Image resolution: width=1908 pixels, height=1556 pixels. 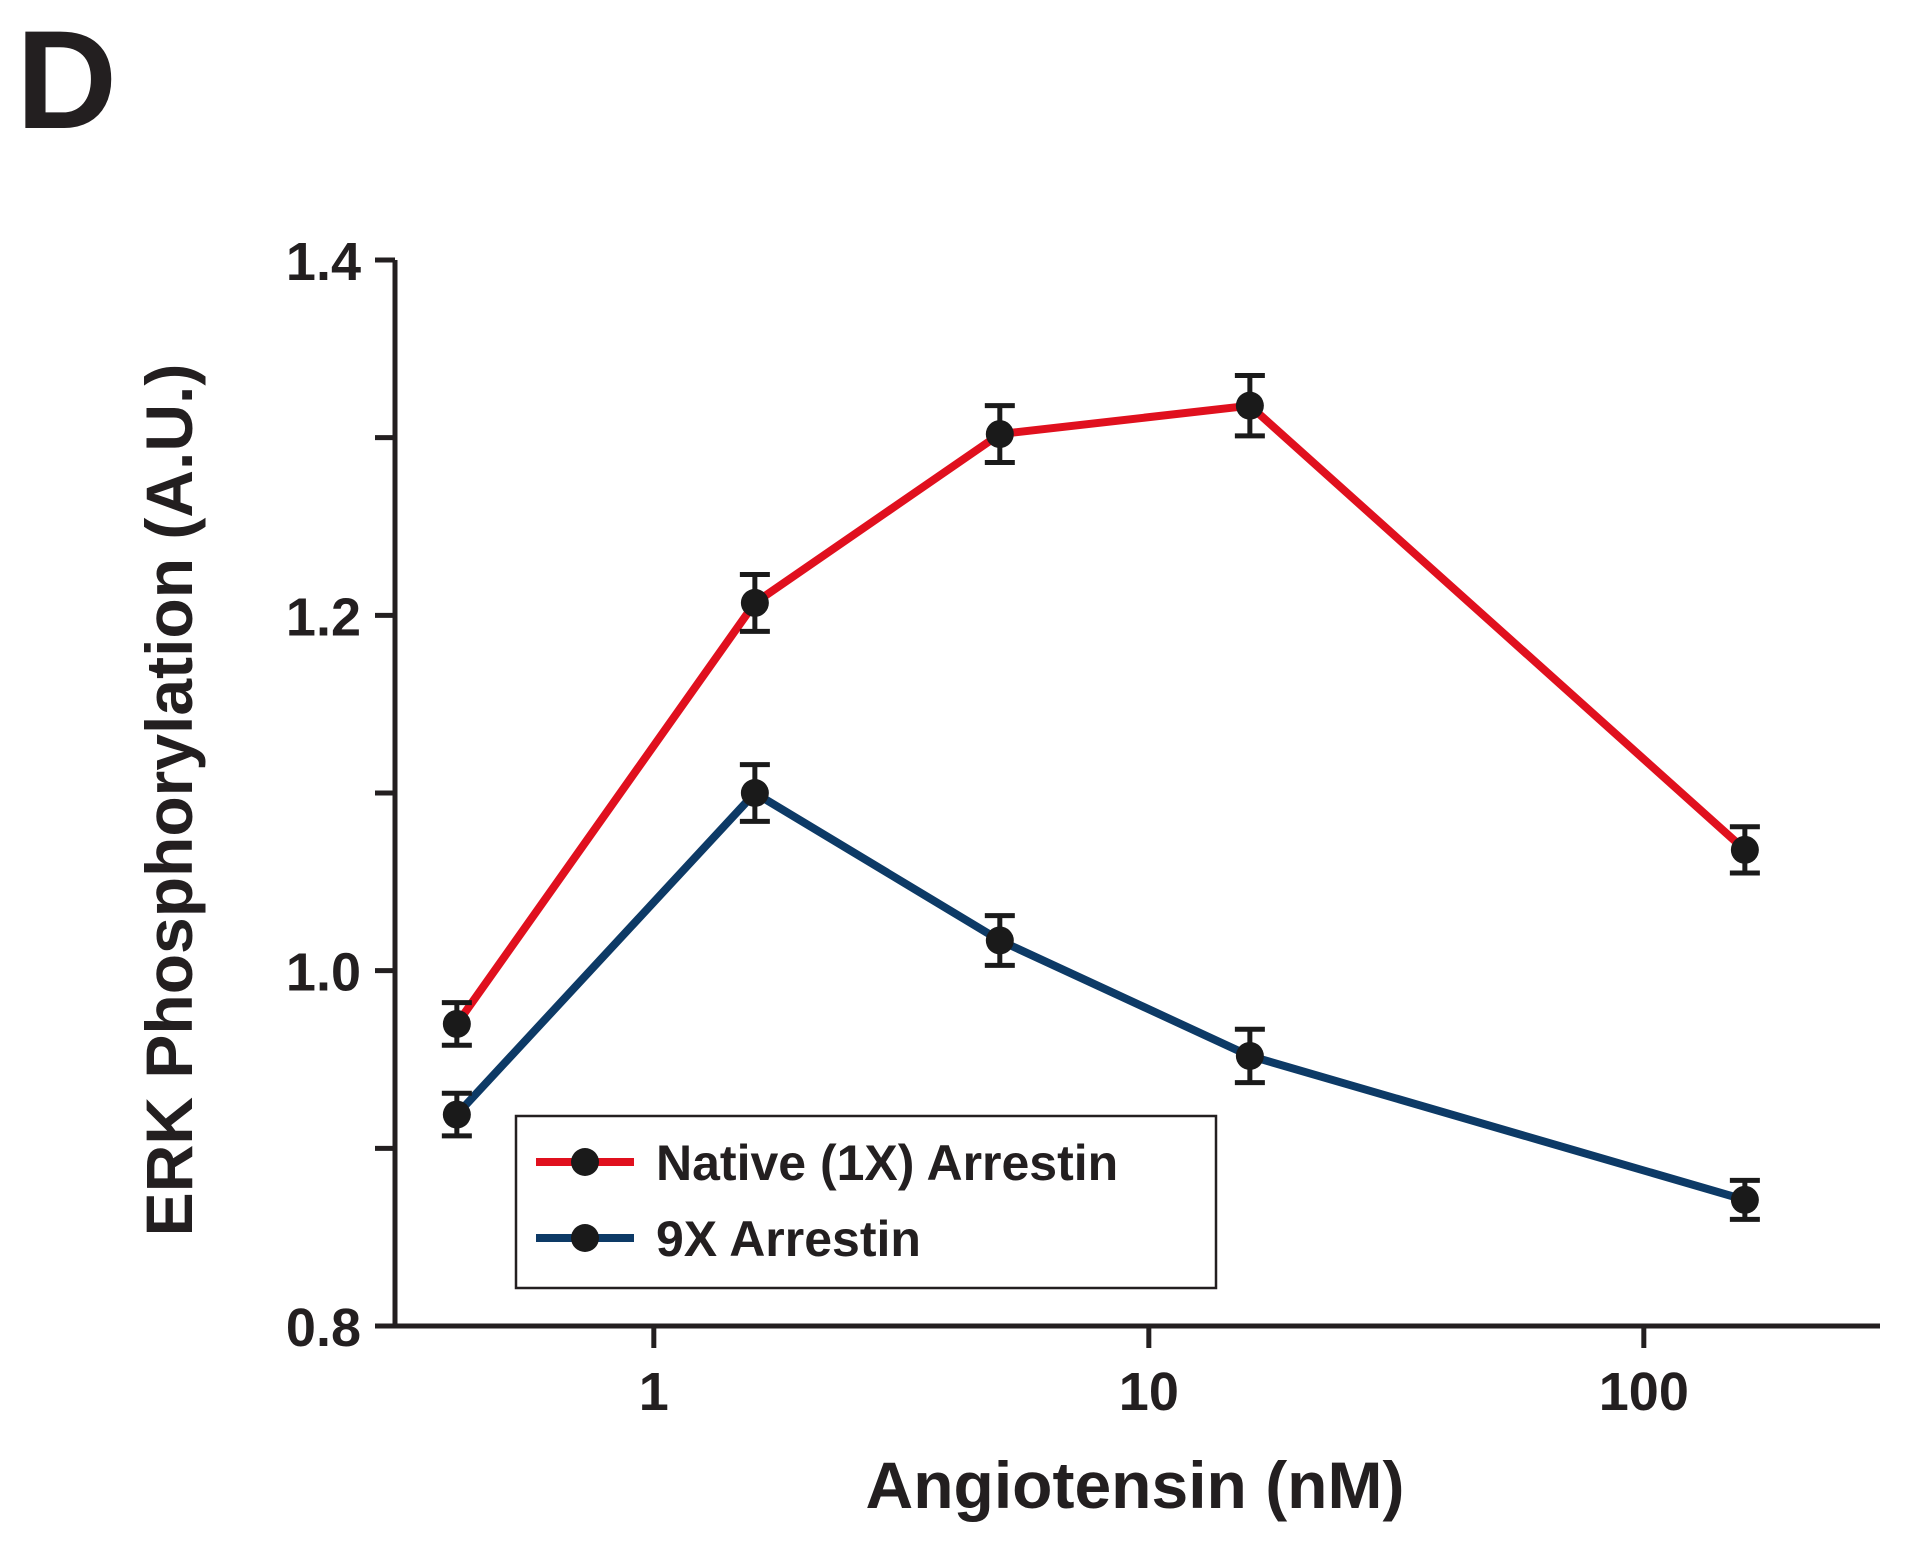 I want to click on y-axis-title: ERK Phosphorylation (A.U.), so click(x=169, y=800).